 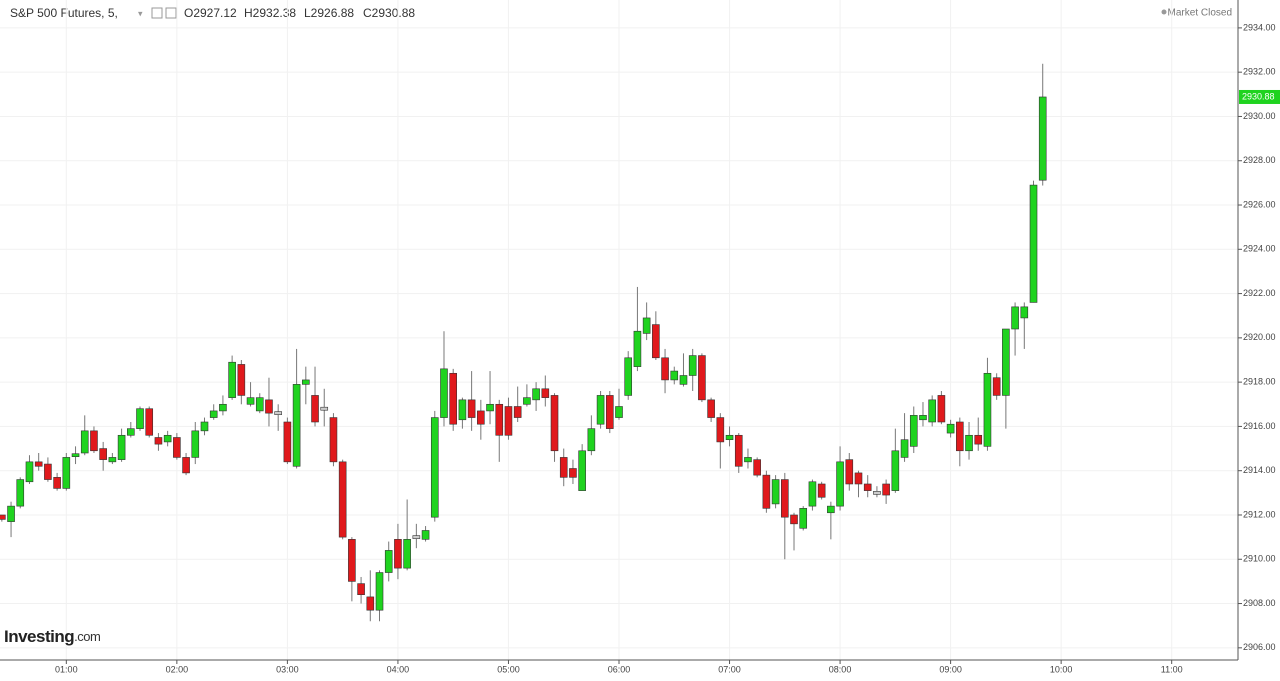 I want to click on y-tick-label: 2912.00, so click(x=1259, y=514).